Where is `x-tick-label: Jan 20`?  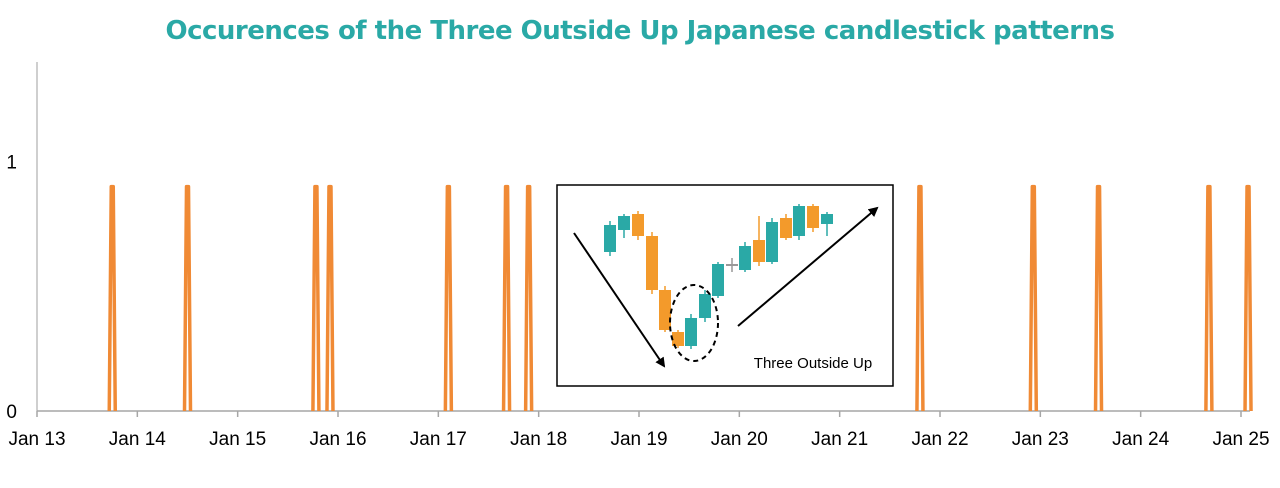 x-tick-label: Jan 20 is located at coordinates (739, 439).